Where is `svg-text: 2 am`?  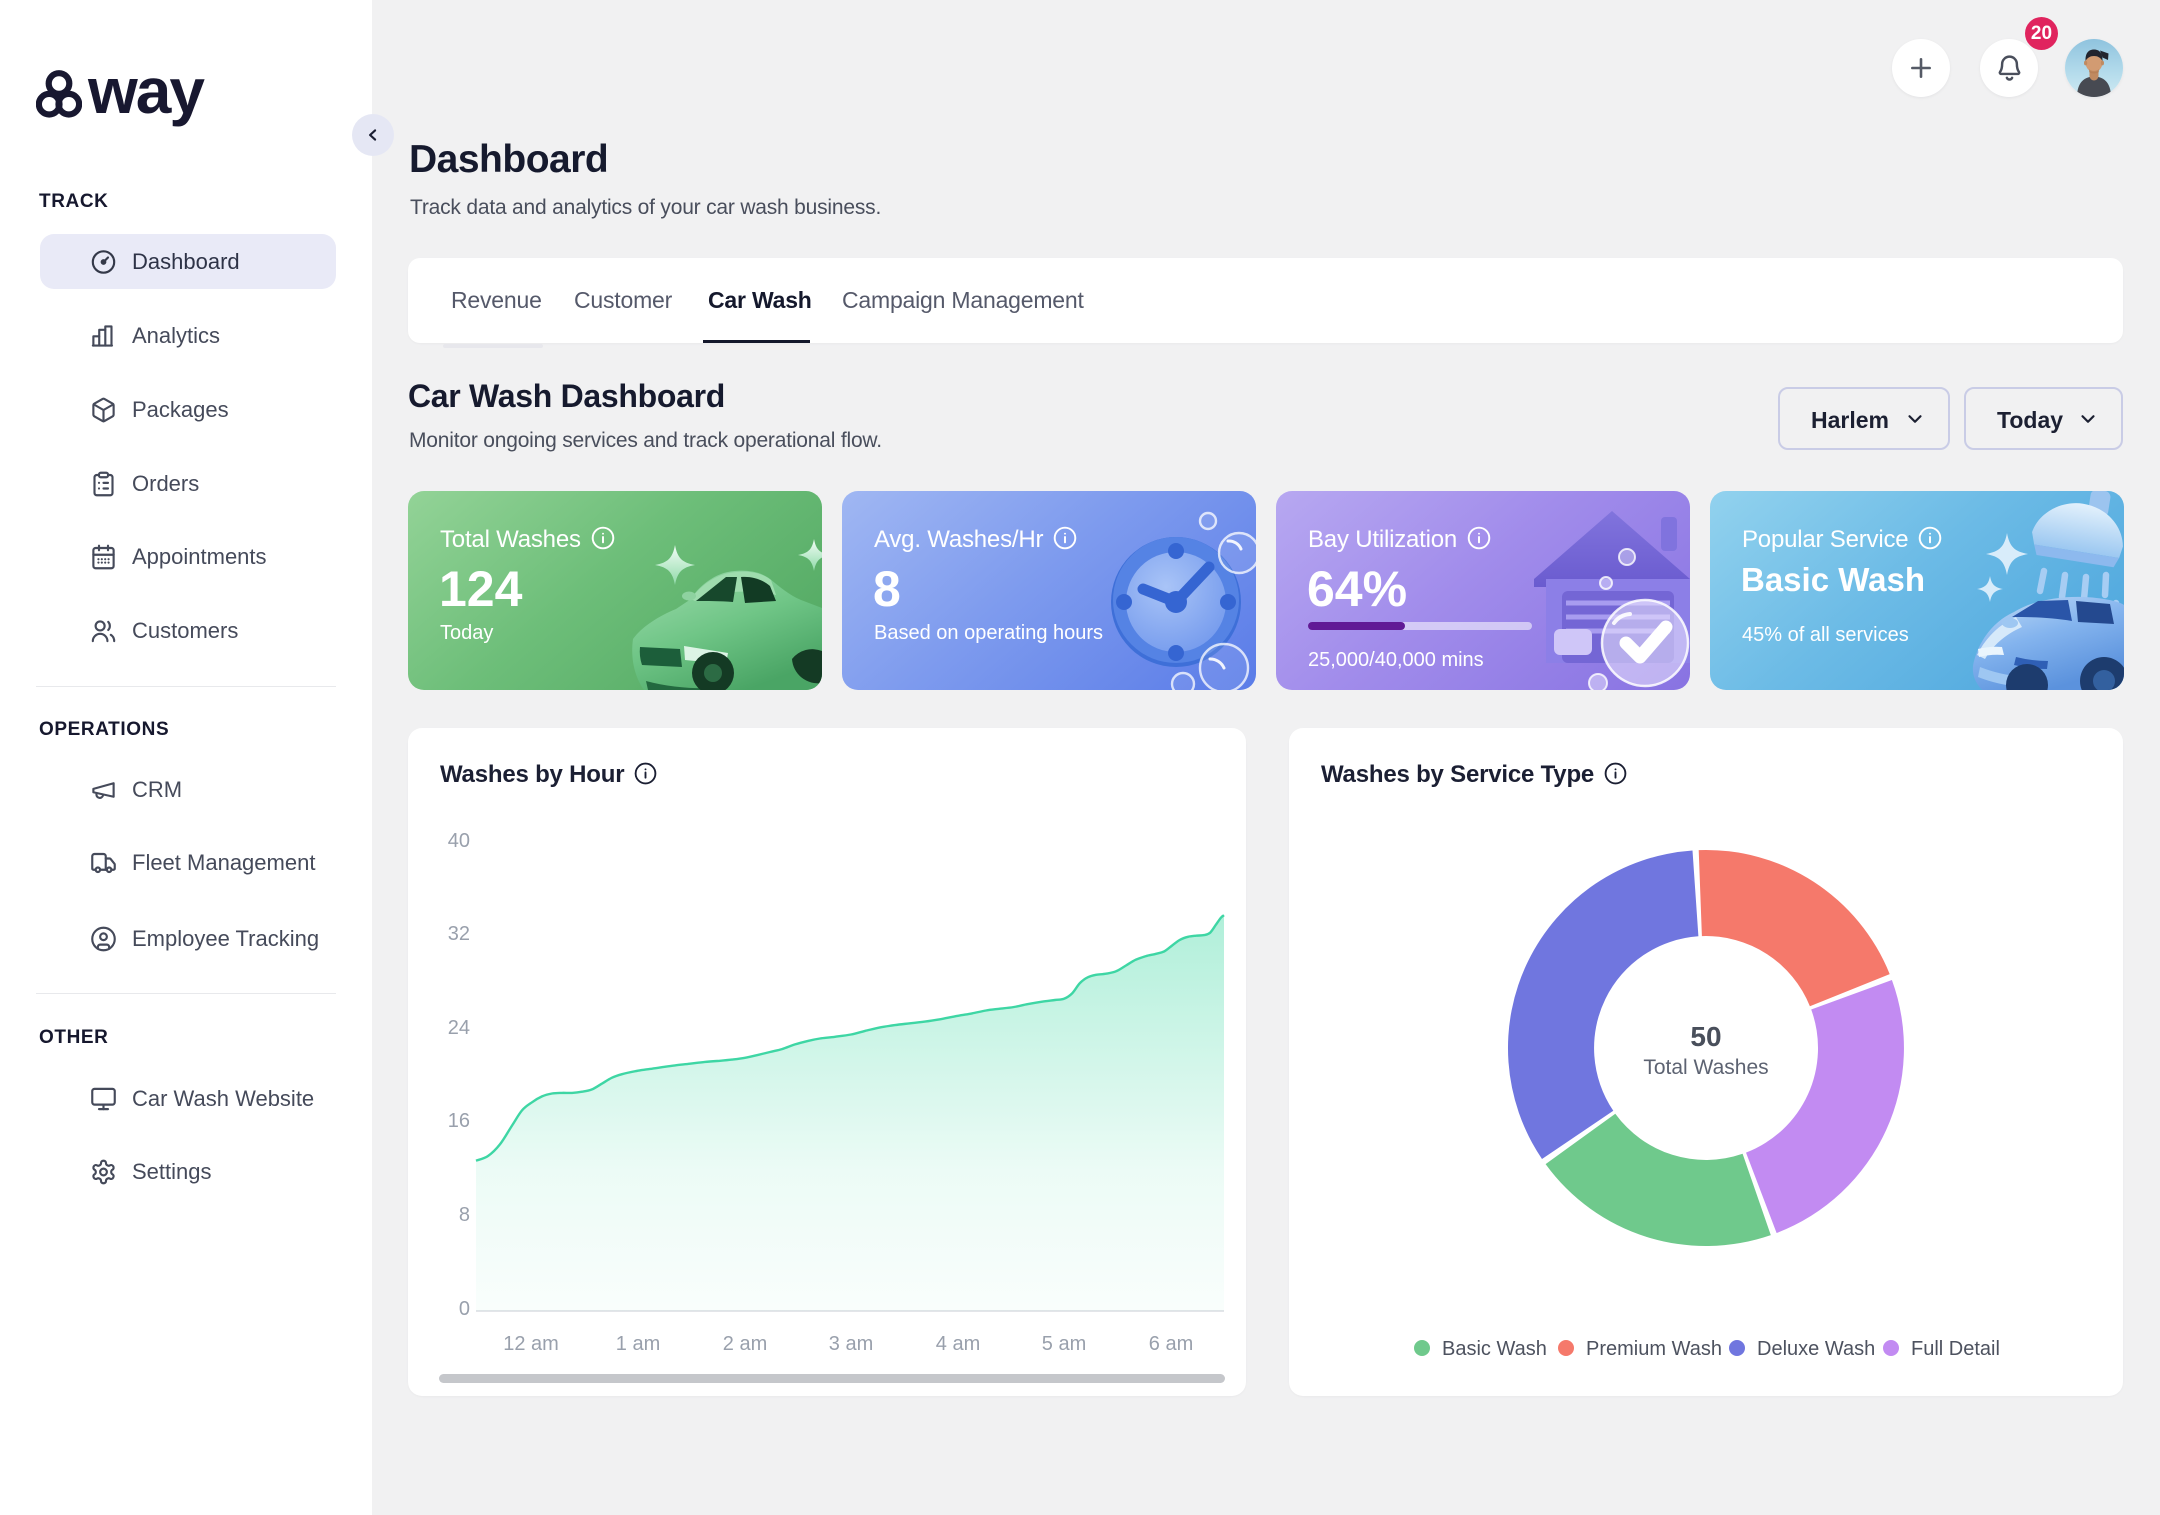 svg-text: 2 am is located at coordinates (745, 1344).